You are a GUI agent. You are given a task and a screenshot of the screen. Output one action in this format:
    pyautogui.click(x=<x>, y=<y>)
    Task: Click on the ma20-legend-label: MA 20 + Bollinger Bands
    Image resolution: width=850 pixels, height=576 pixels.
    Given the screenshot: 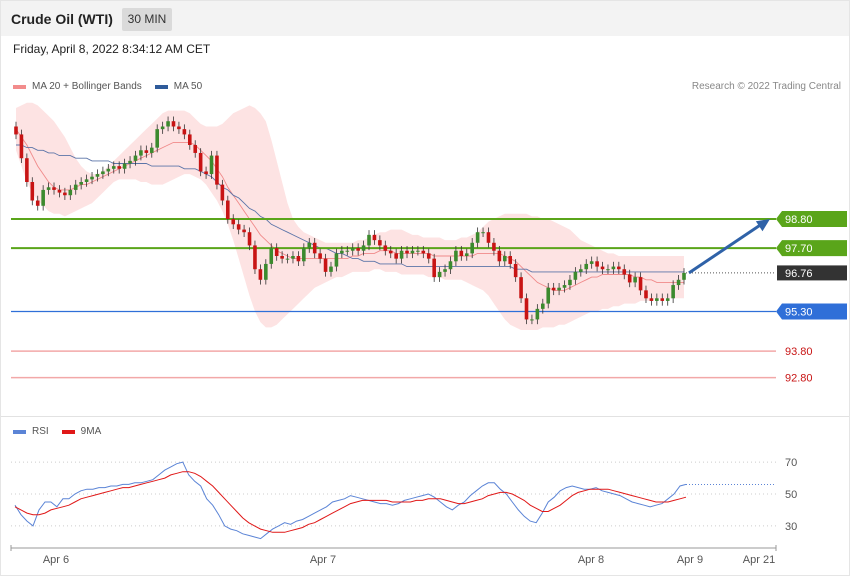 What is the action you would take?
    pyautogui.click(x=87, y=86)
    